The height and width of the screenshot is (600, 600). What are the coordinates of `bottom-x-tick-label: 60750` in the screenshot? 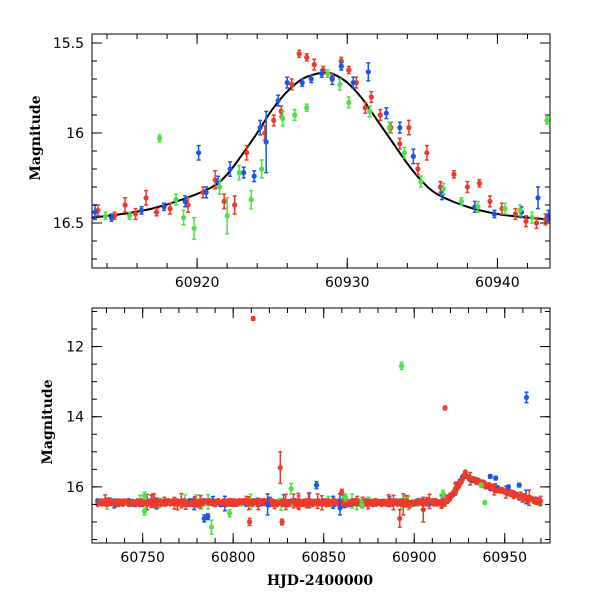 It's located at (142, 558).